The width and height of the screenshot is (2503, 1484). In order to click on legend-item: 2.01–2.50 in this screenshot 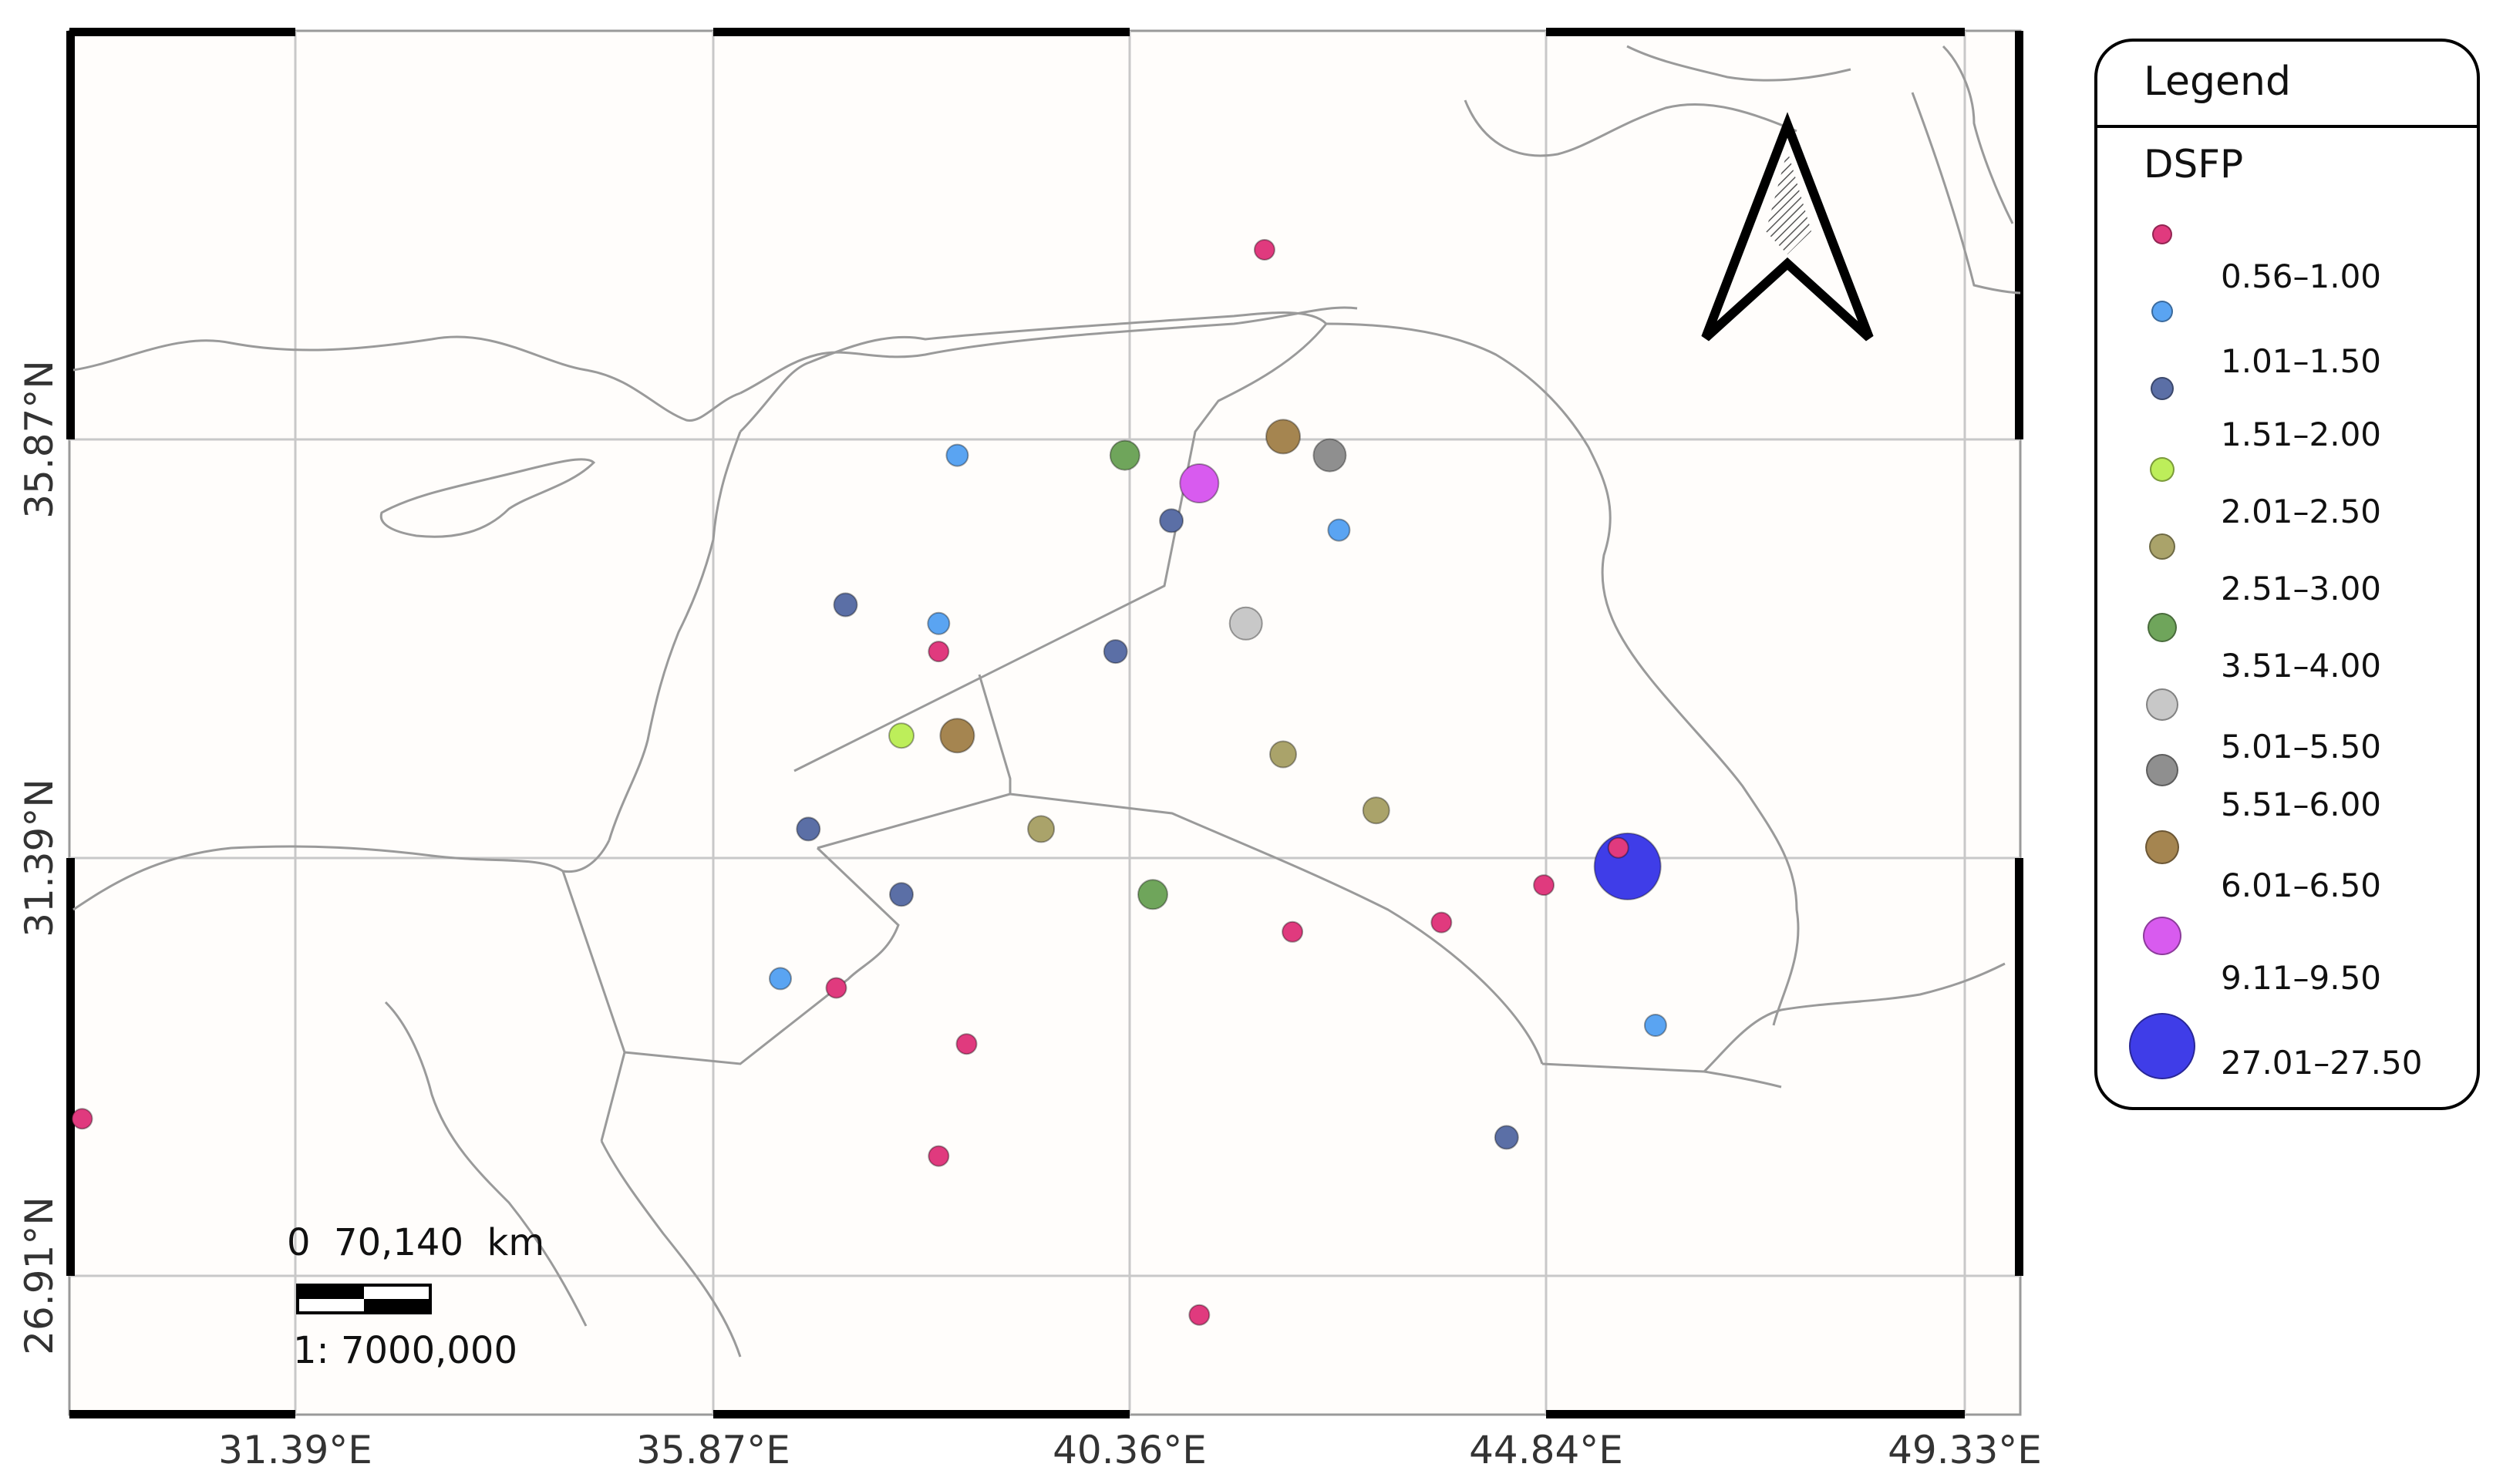, I will do `click(2288, 492)`.